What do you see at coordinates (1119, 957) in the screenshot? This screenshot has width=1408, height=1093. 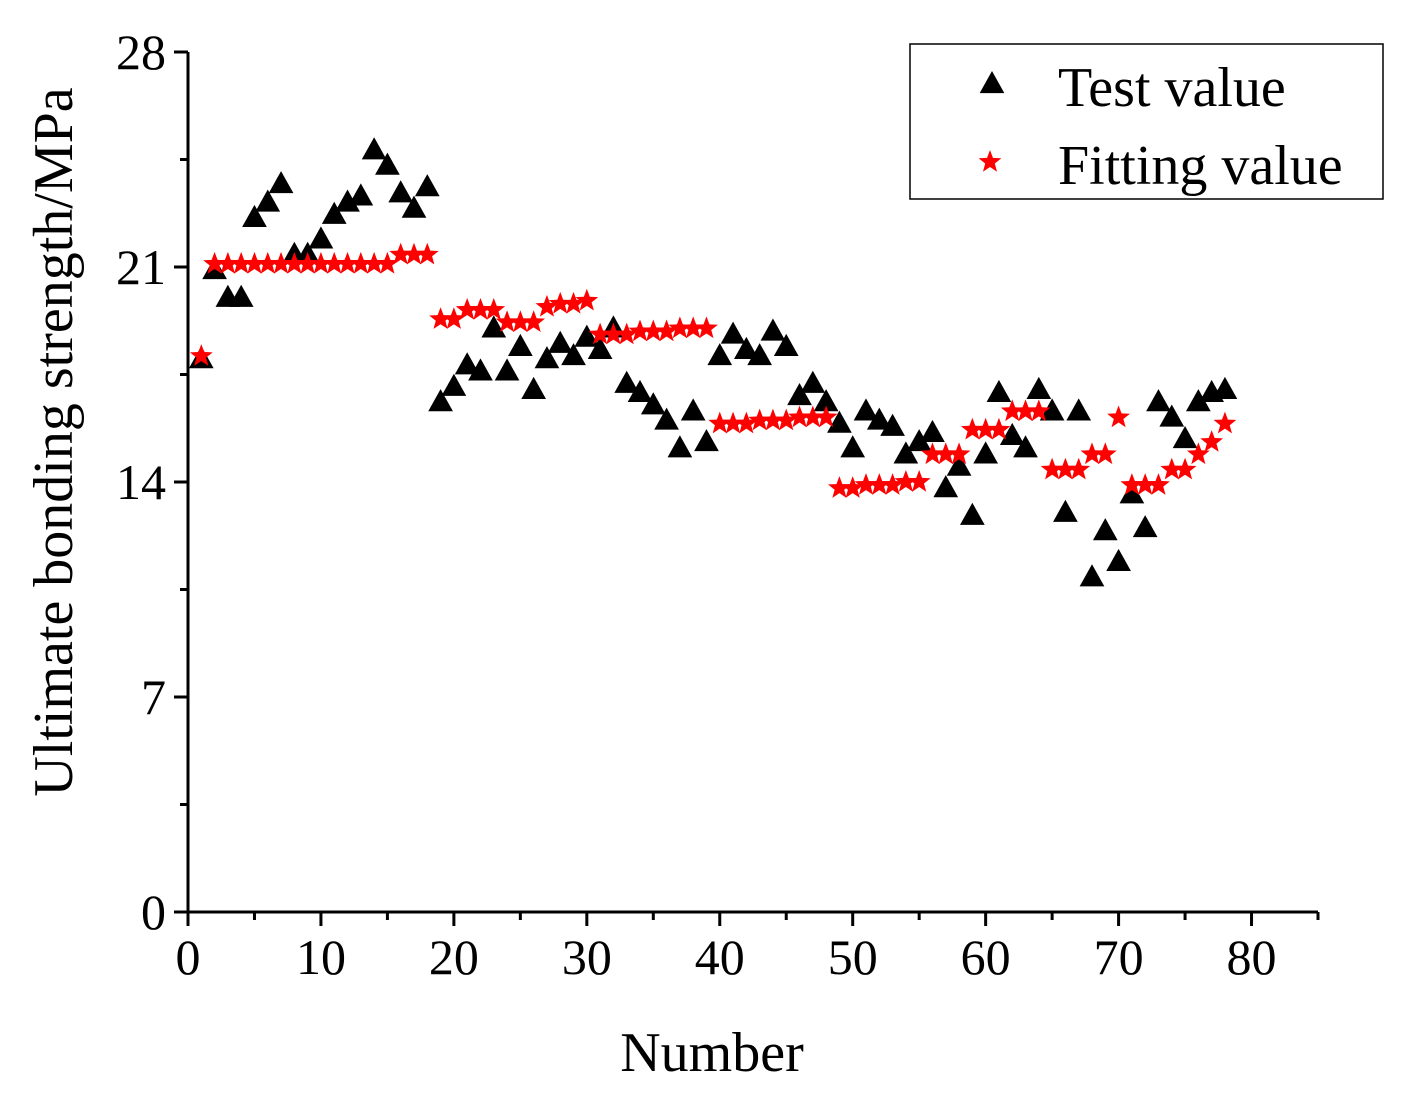 I see `x-tick-label: 70` at bounding box center [1119, 957].